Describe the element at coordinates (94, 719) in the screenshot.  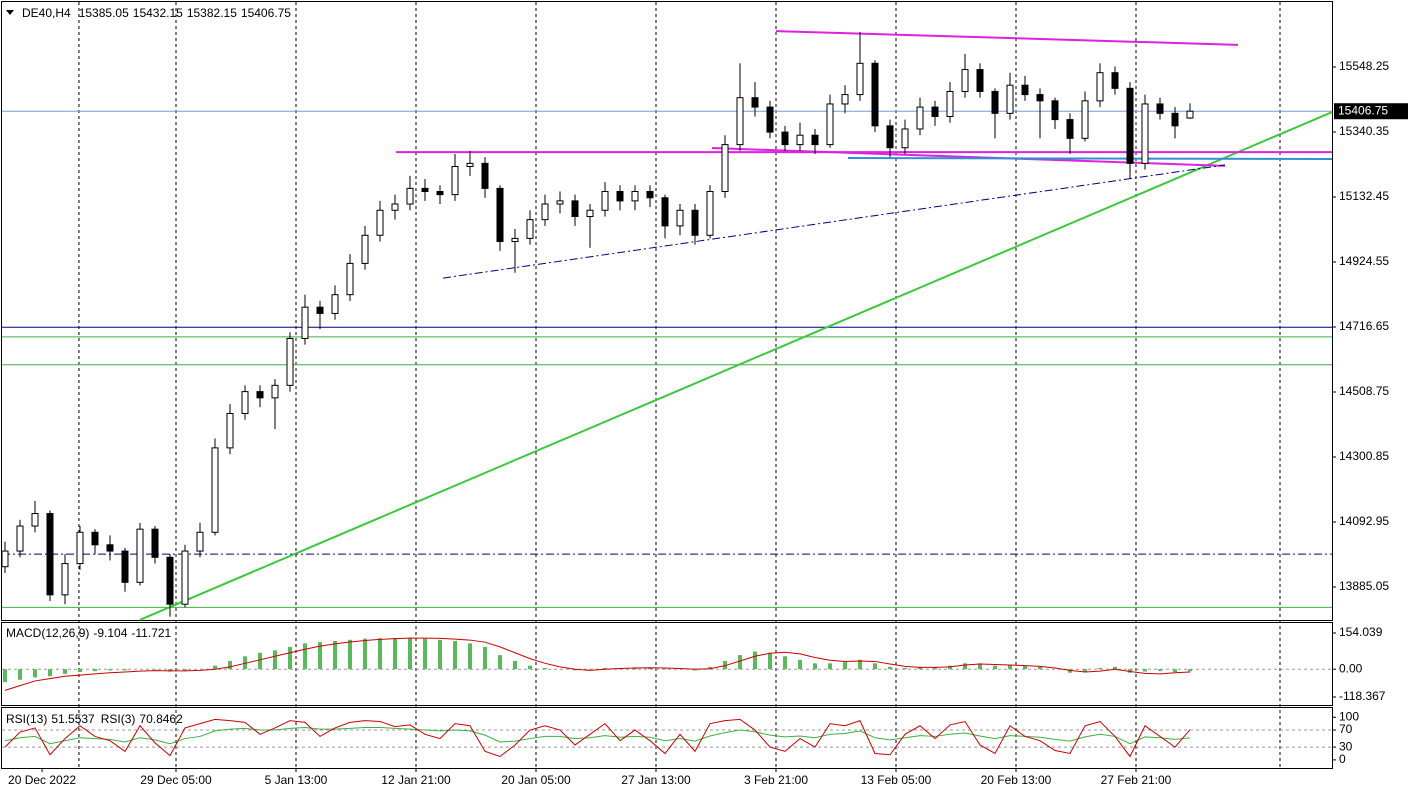
I see `rsi-header: RSI(13) 51.5537 RSI(3) 70.8462` at that location.